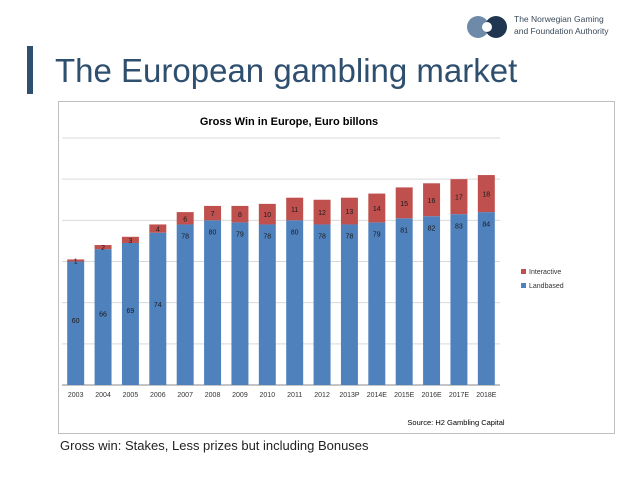 Image resolution: width=638 pixels, height=479 pixels. Describe the element at coordinates (431, 395) in the screenshot. I see `x-tick-label: 2016E` at that location.